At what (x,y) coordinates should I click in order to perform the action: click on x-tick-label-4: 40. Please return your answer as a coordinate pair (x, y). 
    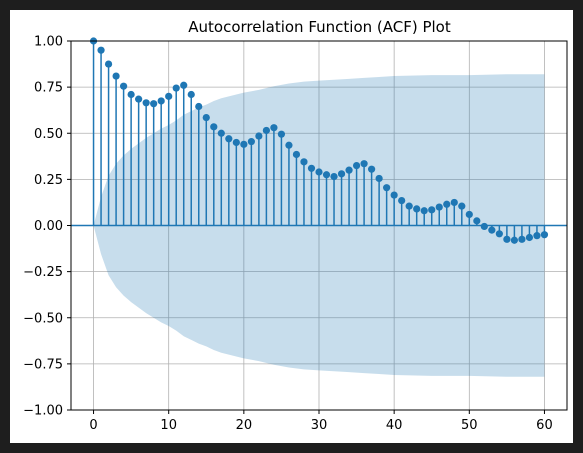
    Looking at the image, I should click on (394, 425).